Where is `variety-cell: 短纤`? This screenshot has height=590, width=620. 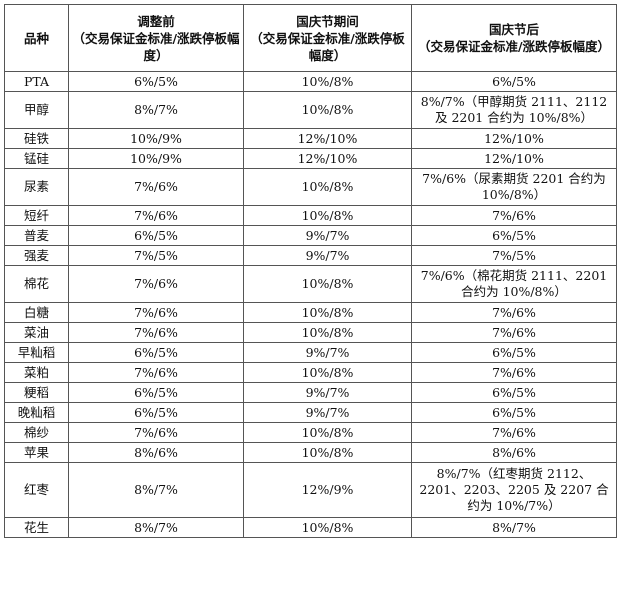 variety-cell: 短纤 is located at coordinates (36, 215).